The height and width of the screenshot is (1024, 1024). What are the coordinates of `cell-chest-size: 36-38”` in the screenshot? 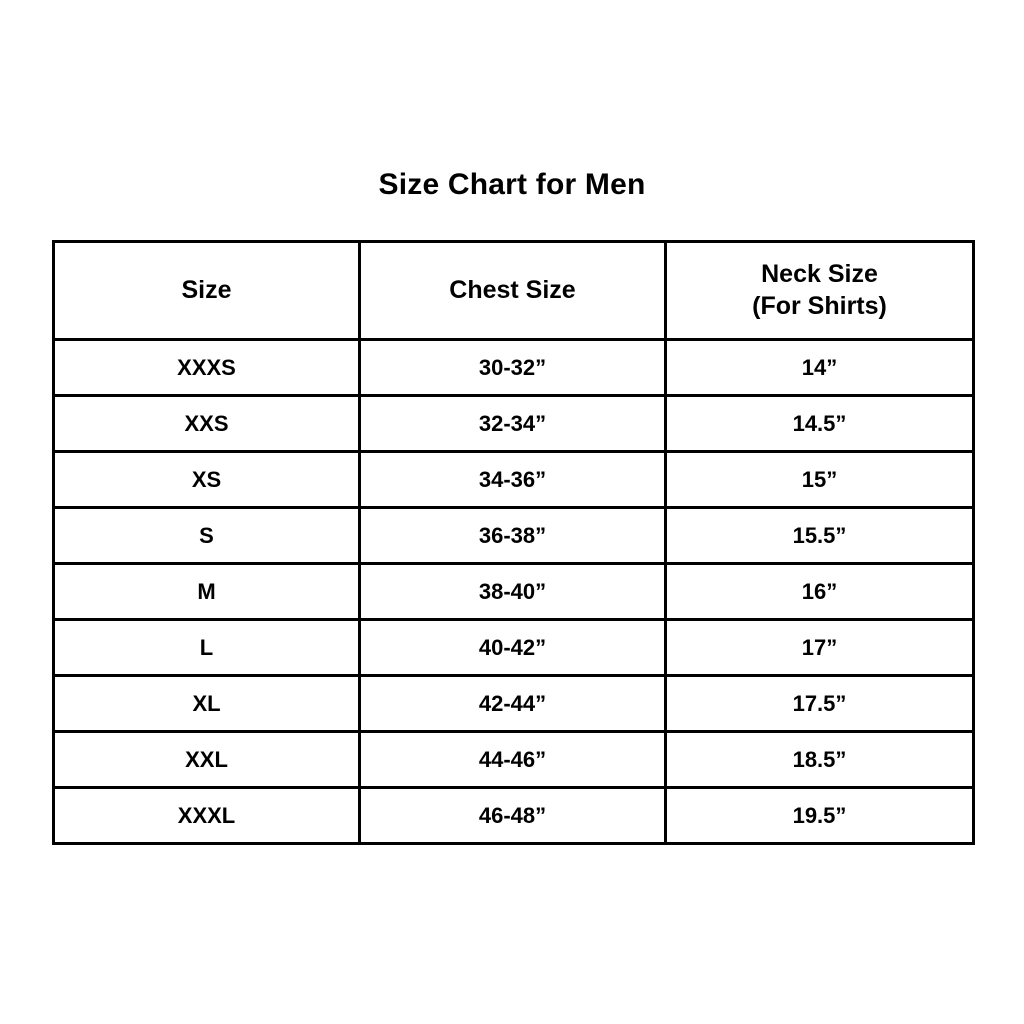 It's located at (512, 535).